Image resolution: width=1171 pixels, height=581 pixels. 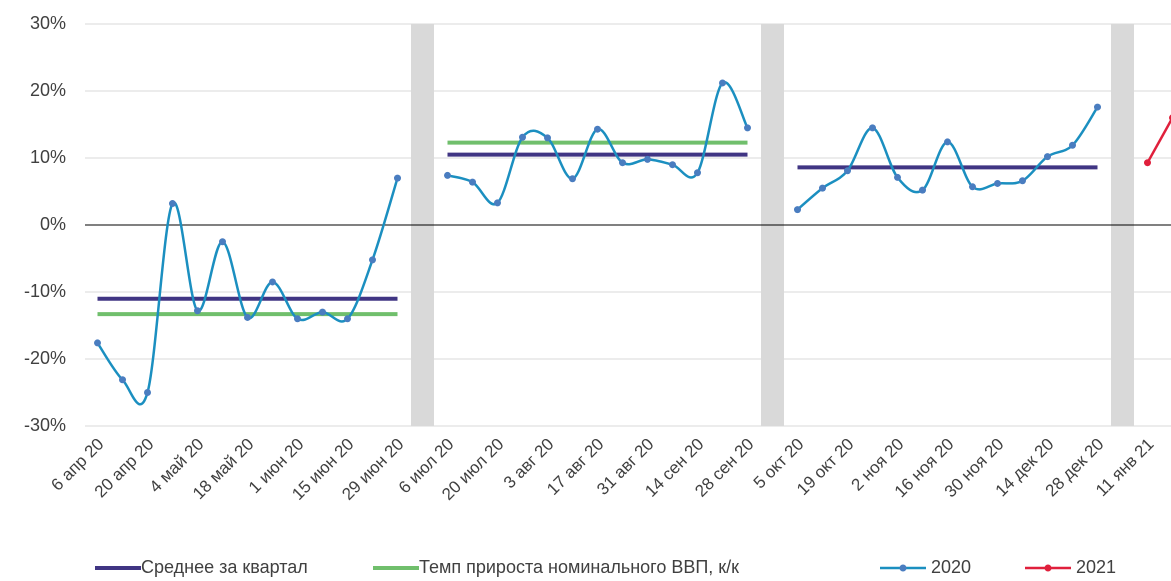 What do you see at coordinates (1096, 567) in the screenshot?
I see `legend-label: 2021` at bounding box center [1096, 567].